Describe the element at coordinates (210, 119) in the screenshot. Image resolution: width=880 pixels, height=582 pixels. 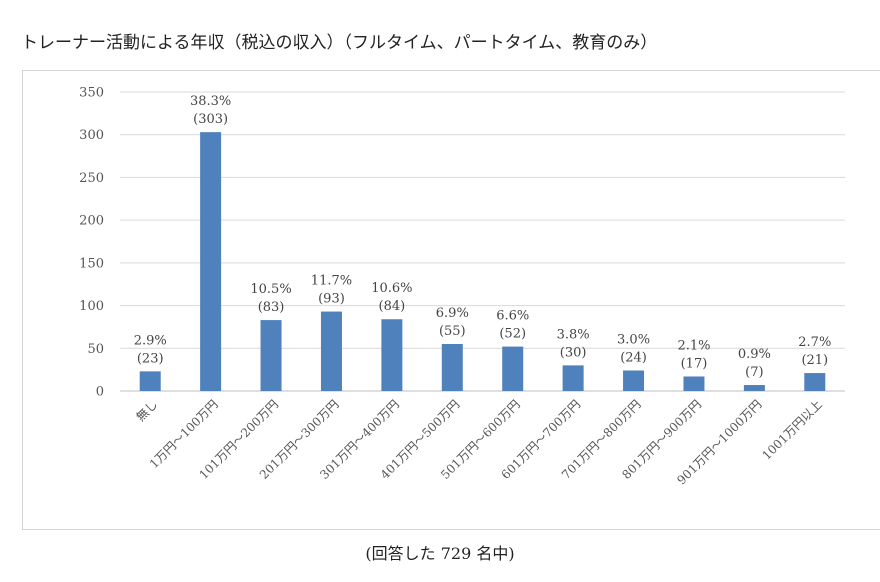
I see `count-label: (303)` at that location.